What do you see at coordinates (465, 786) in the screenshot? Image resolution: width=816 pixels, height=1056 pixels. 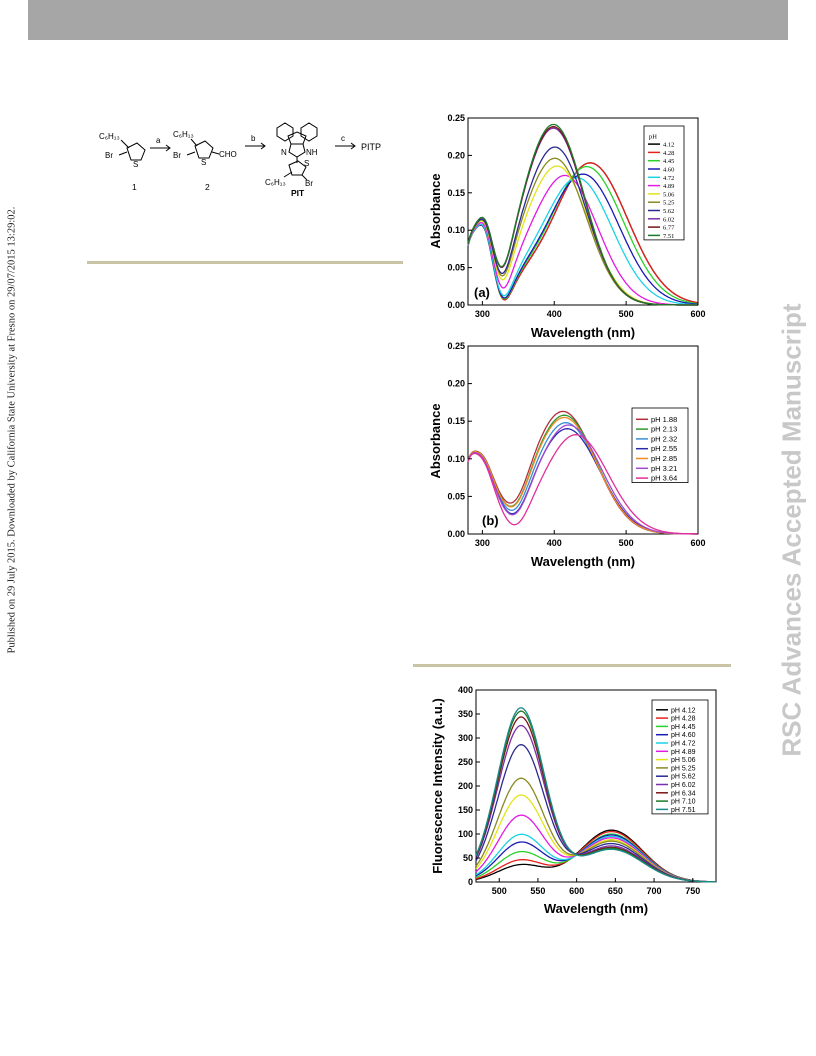 I see `y-tick-label: 200` at bounding box center [465, 786].